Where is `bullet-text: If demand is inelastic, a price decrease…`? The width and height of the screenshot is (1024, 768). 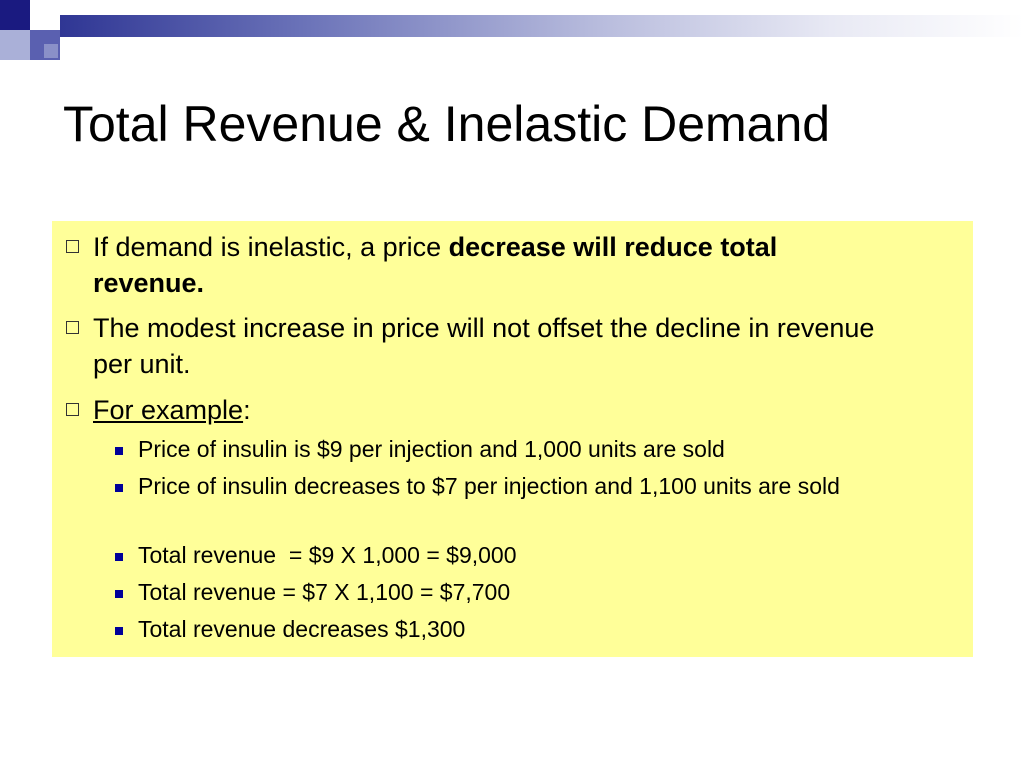 bullet-text: If demand is inelastic, a price decrease… is located at coordinates (493, 265).